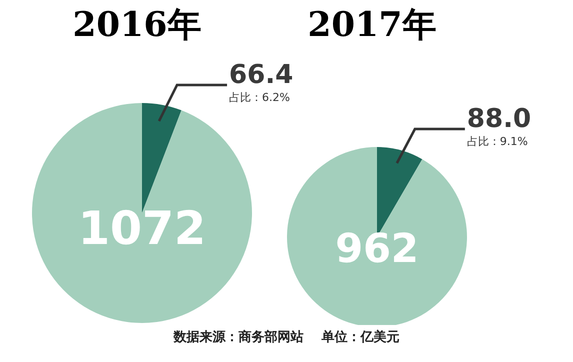 The image size is (573, 362). I want to click on source-note: 数据来源：商务部网站 单位：亿美元, so click(286, 337).